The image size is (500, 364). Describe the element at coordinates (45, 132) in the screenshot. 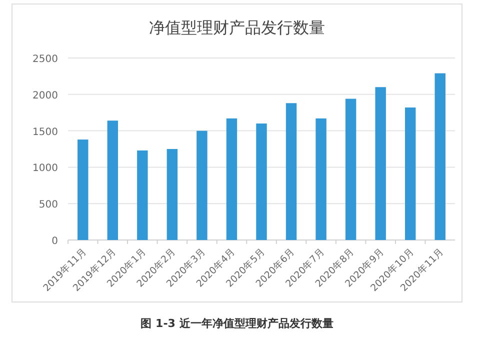

I see `y-tick-label: 1500` at that location.